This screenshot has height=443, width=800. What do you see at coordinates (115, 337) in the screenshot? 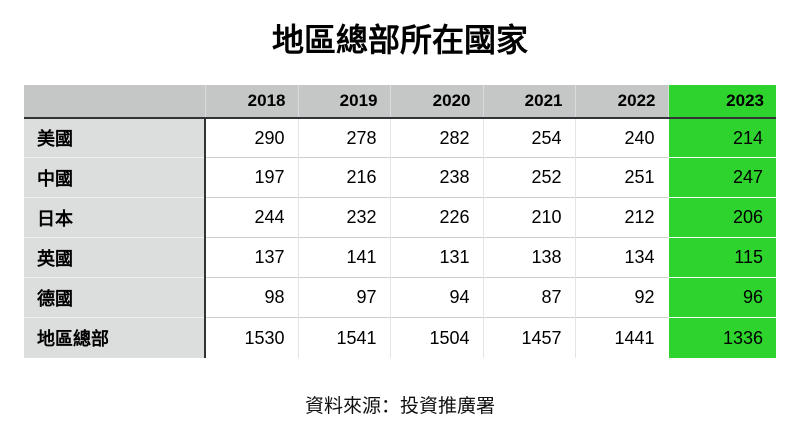
I see `row-label: 地區總部` at bounding box center [115, 337].